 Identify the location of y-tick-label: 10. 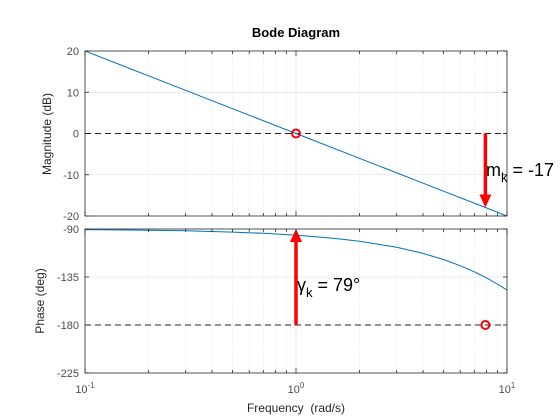
(73, 93).